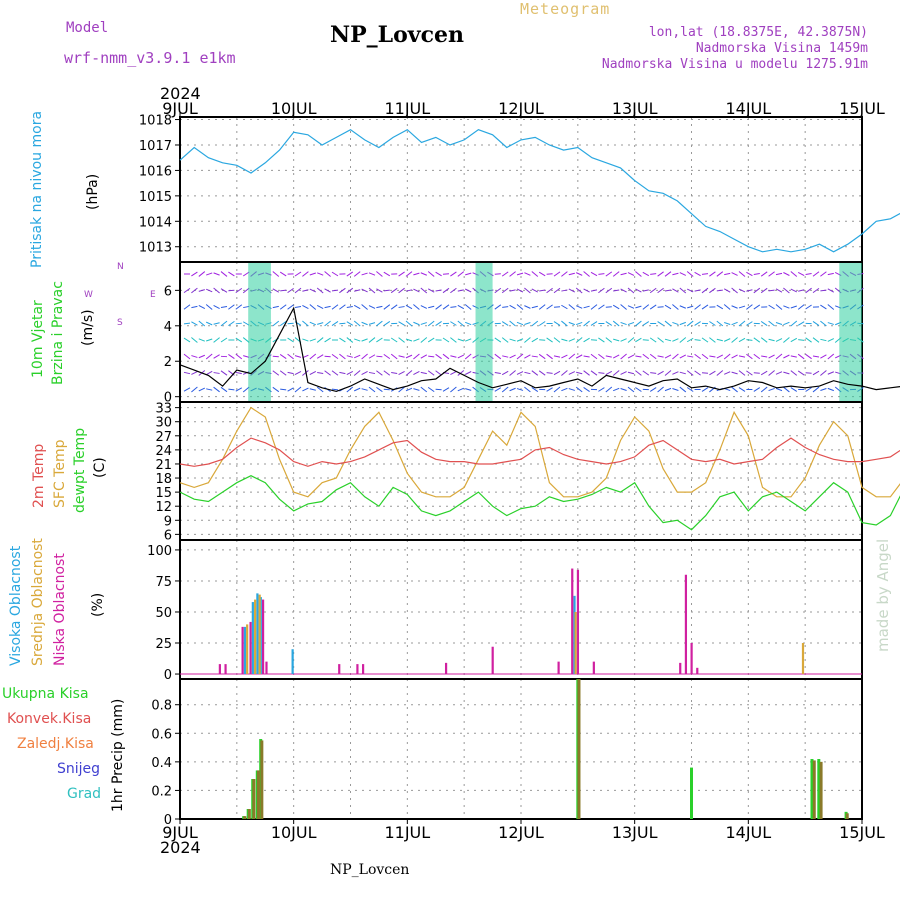 The image size is (900, 900). What do you see at coordinates (523, 332) in the screenshot?
I see `wind-arrow-field` at bounding box center [523, 332].